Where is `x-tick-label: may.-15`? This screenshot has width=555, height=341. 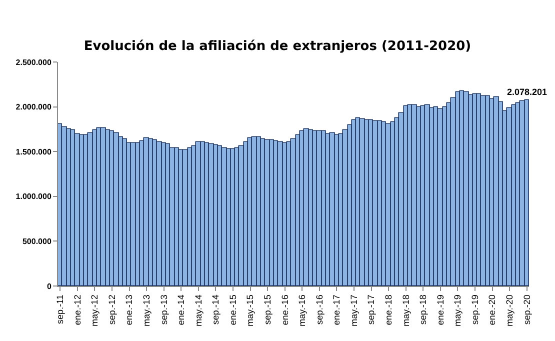
x-tick-label: may.-15 is located at coordinates (250, 310).